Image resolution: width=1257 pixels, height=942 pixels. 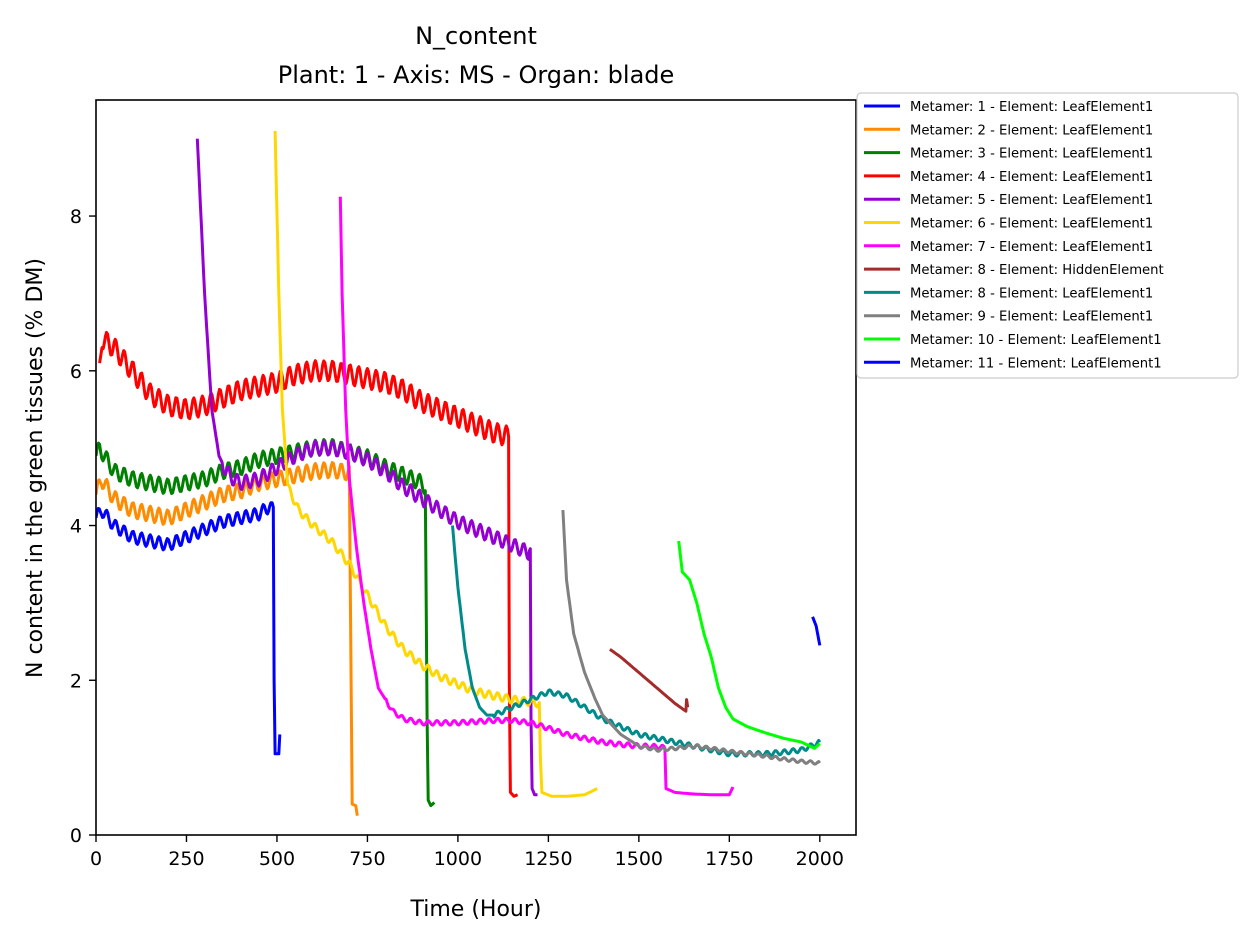 I want to click on x-tick-label: 1500, so click(x=639, y=859).